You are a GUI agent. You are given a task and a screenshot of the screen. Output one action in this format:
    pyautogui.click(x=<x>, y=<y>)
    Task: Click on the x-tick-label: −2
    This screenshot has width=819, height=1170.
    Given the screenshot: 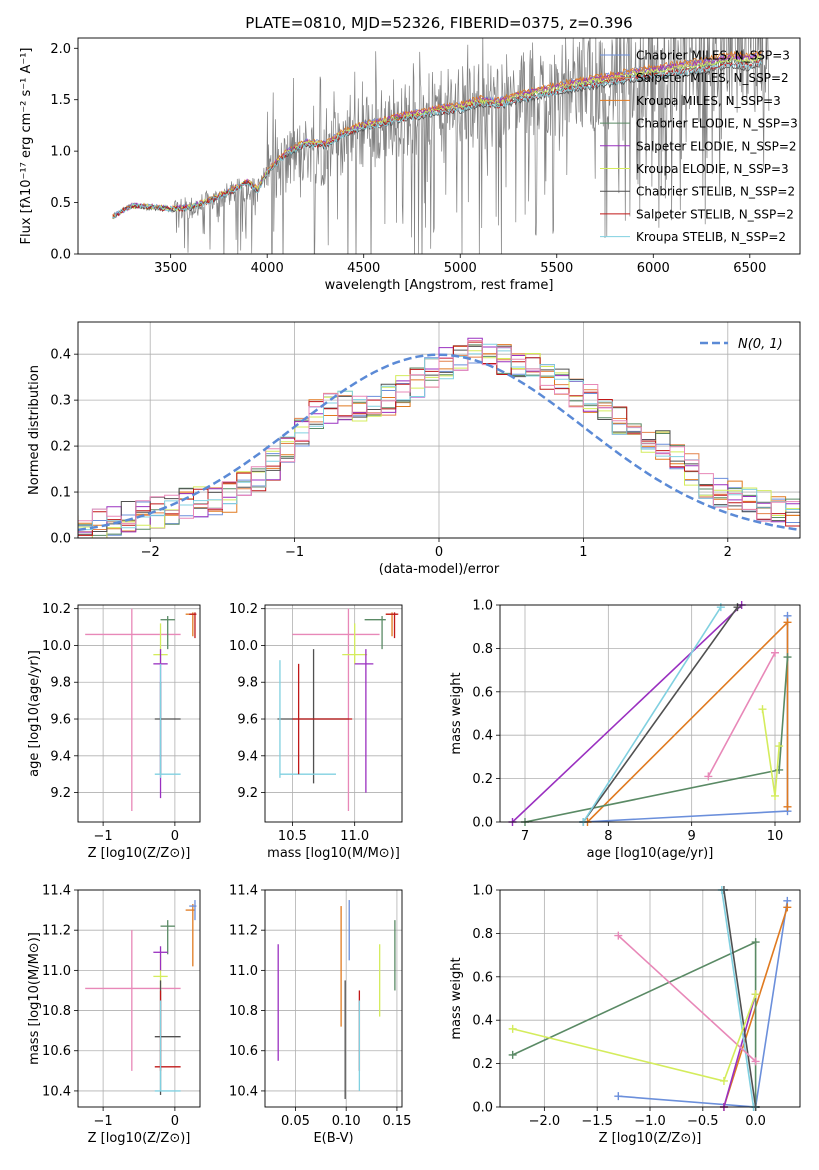 What is the action you would take?
    pyautogui.click(x=150, y=552)
    